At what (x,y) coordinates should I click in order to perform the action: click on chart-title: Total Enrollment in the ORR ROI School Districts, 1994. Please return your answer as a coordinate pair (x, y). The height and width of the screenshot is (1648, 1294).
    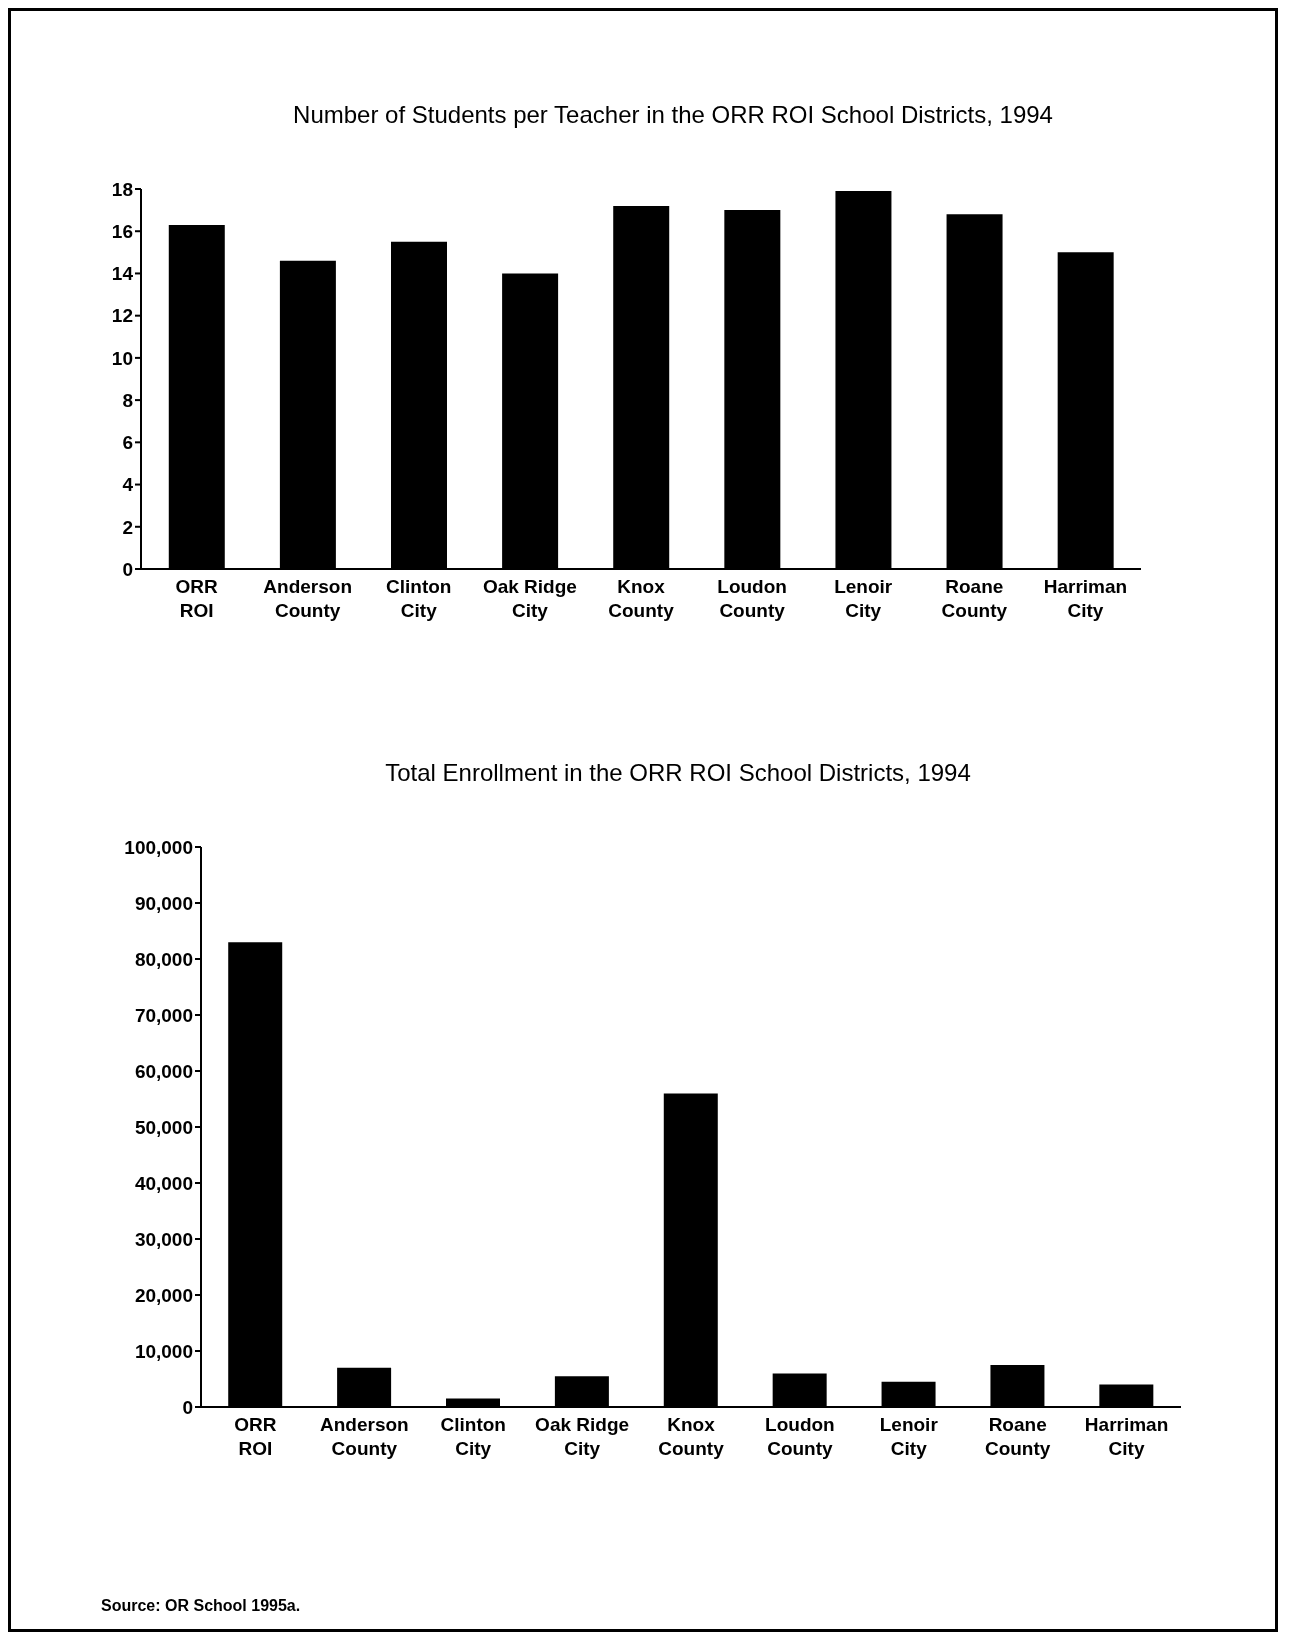
    Looking at the image, I should click on (678, 773).